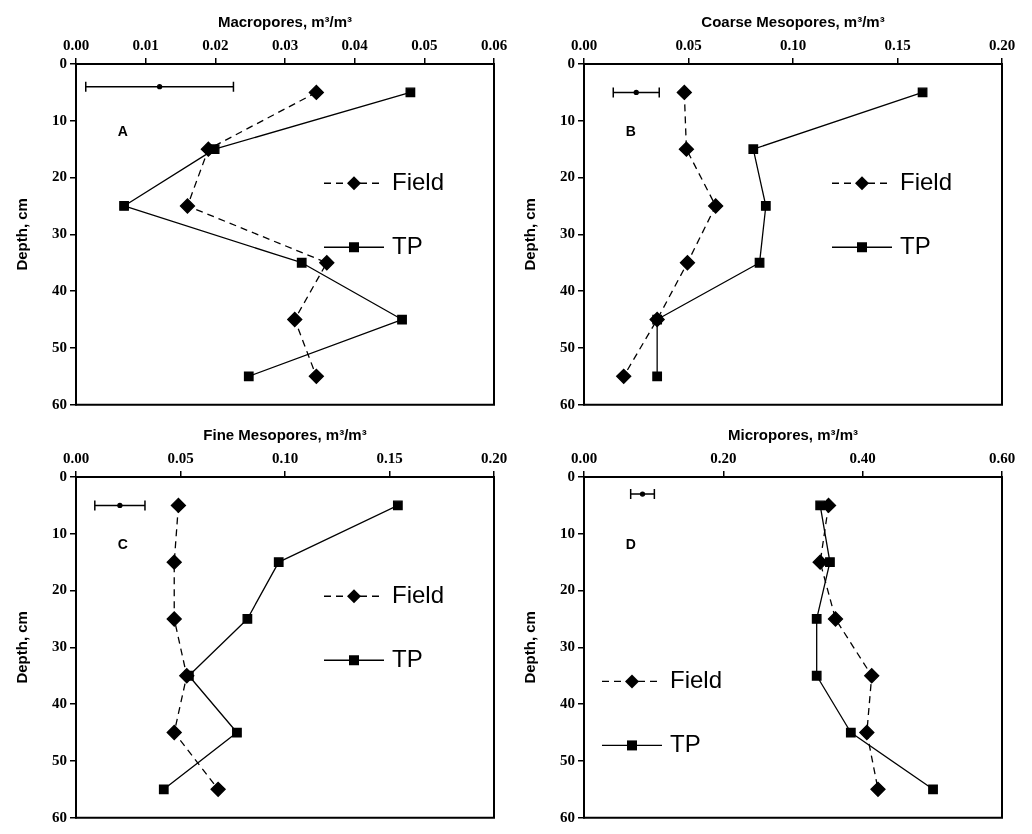 Image resolution: width=1032 pixels, height=834 pixels. I want to click on x-tick-label: 0.02, so click(215, 44).